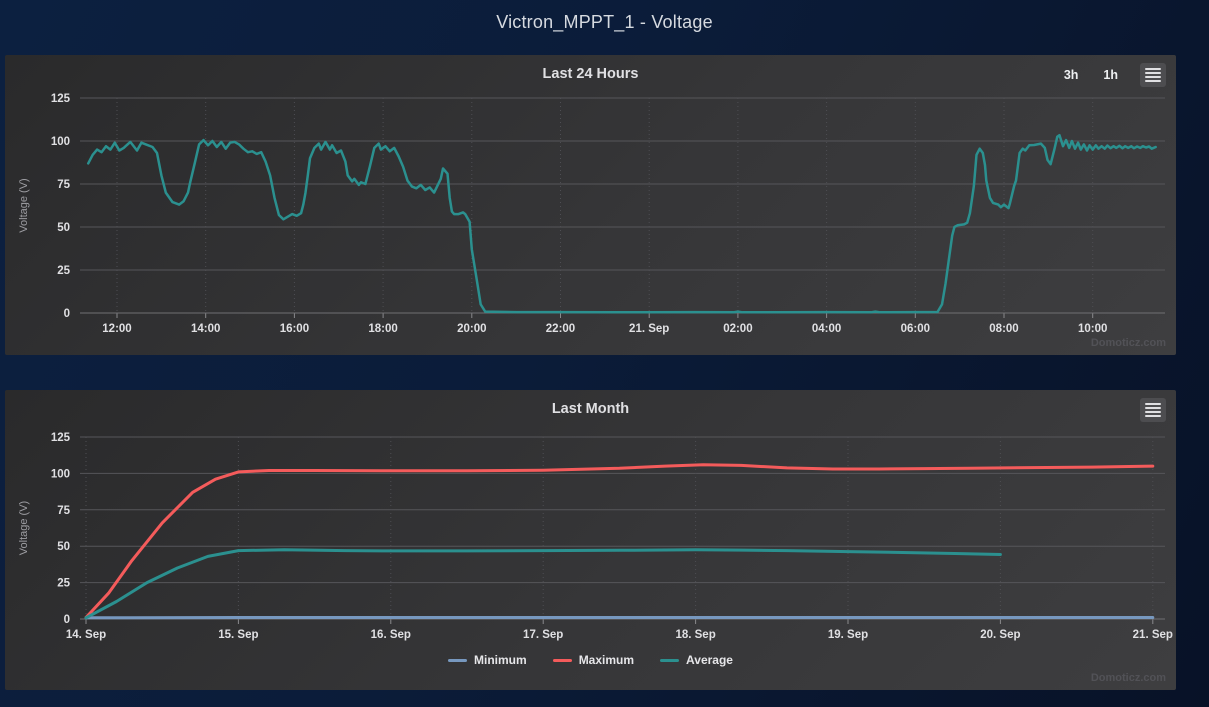 This screenshot has width=1209, height=707. I want to click on svg-text: 16. Sep, so click(391, 635).